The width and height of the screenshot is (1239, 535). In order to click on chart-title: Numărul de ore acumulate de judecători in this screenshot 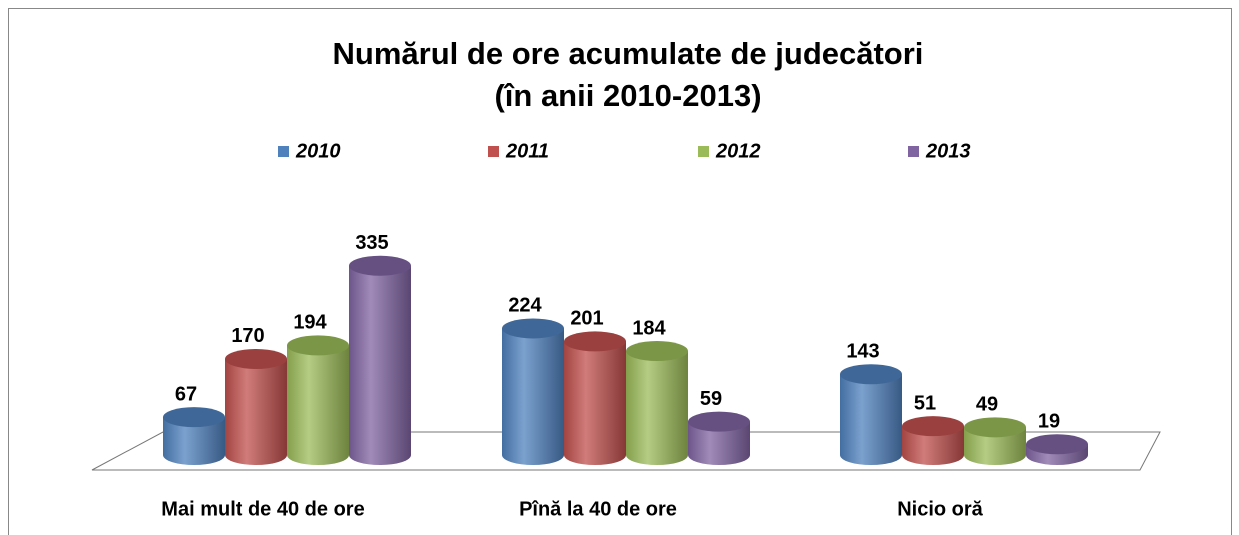, I will do `click(628, 53)`.